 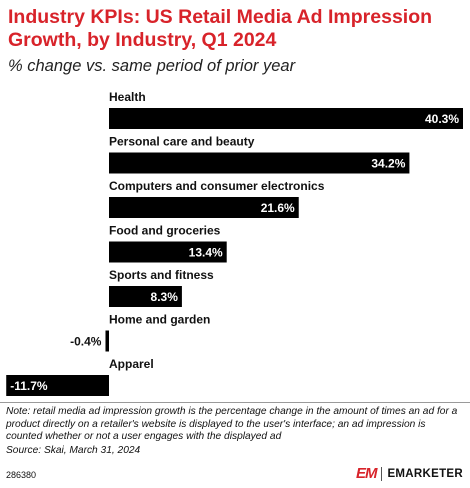 What do you see at coordinates (366, 473) in the screenshot?
I see `emarketer-logo-icon: EM` at bounding box center [366, 473].